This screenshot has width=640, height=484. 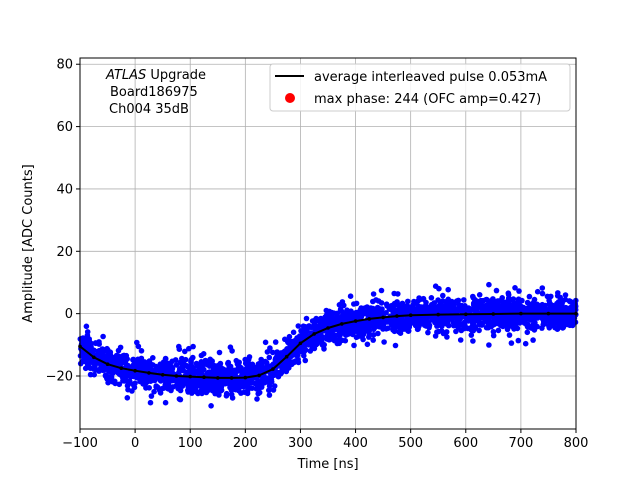 What do you see at coordinates (465, 443) in the screenshot?
I see `x-tick-label: 600` at bounding box center [465, 443].